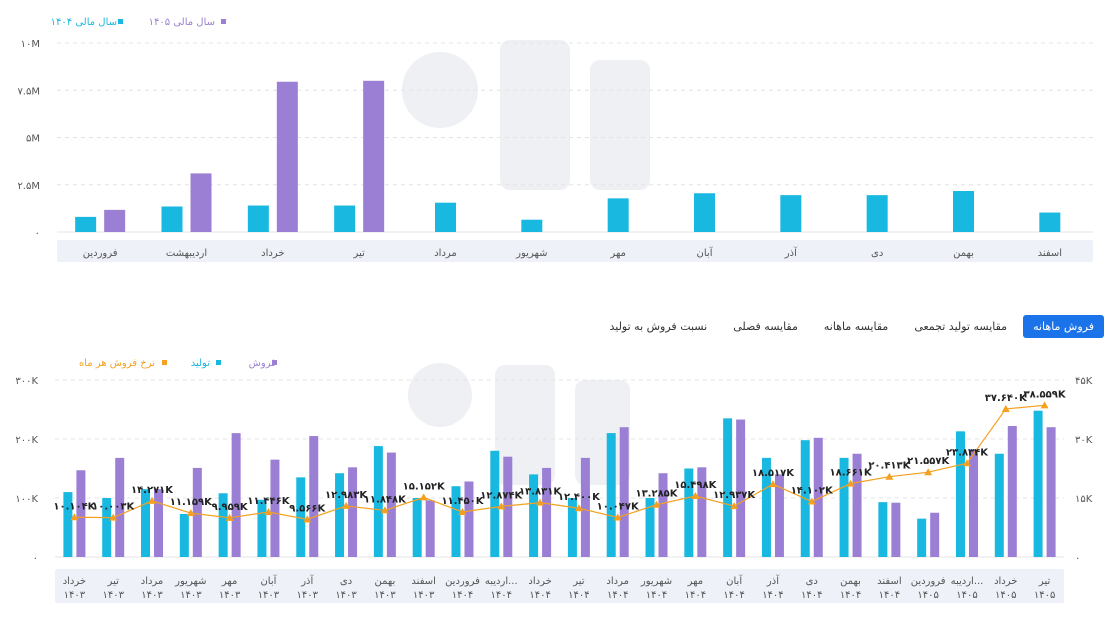  Describe the element at coordinates (734, 495) in the screenshot. I see `sales-rate-label: ۱۲.۹۳۷K` at that location.